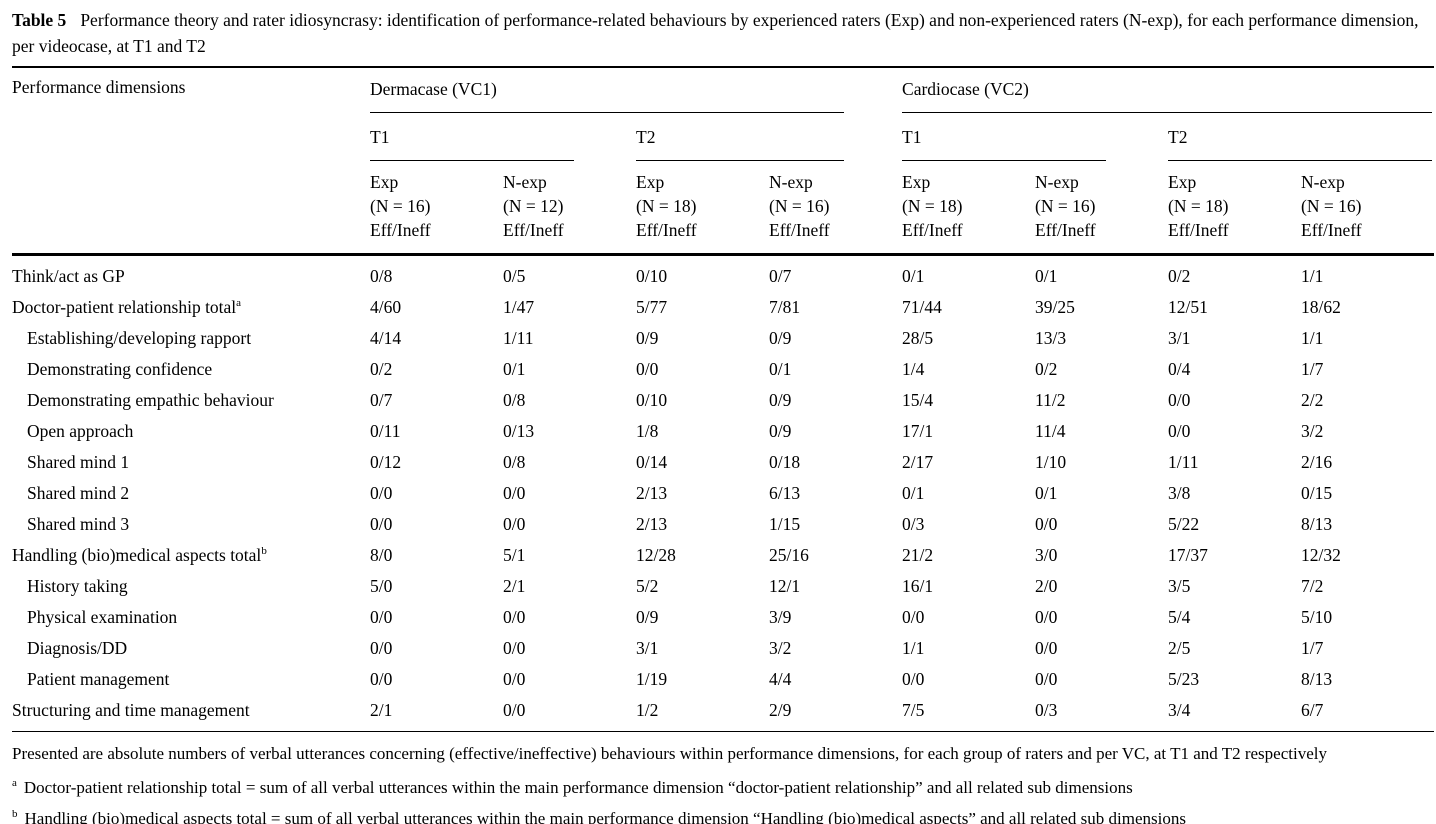 This screenshot has height=824, width=1436. I want to click on table-row: Shared mind 2 0/0 0/0 2/13 6/13 0/1 0/1 3/8 0/15, so click(723, 493).